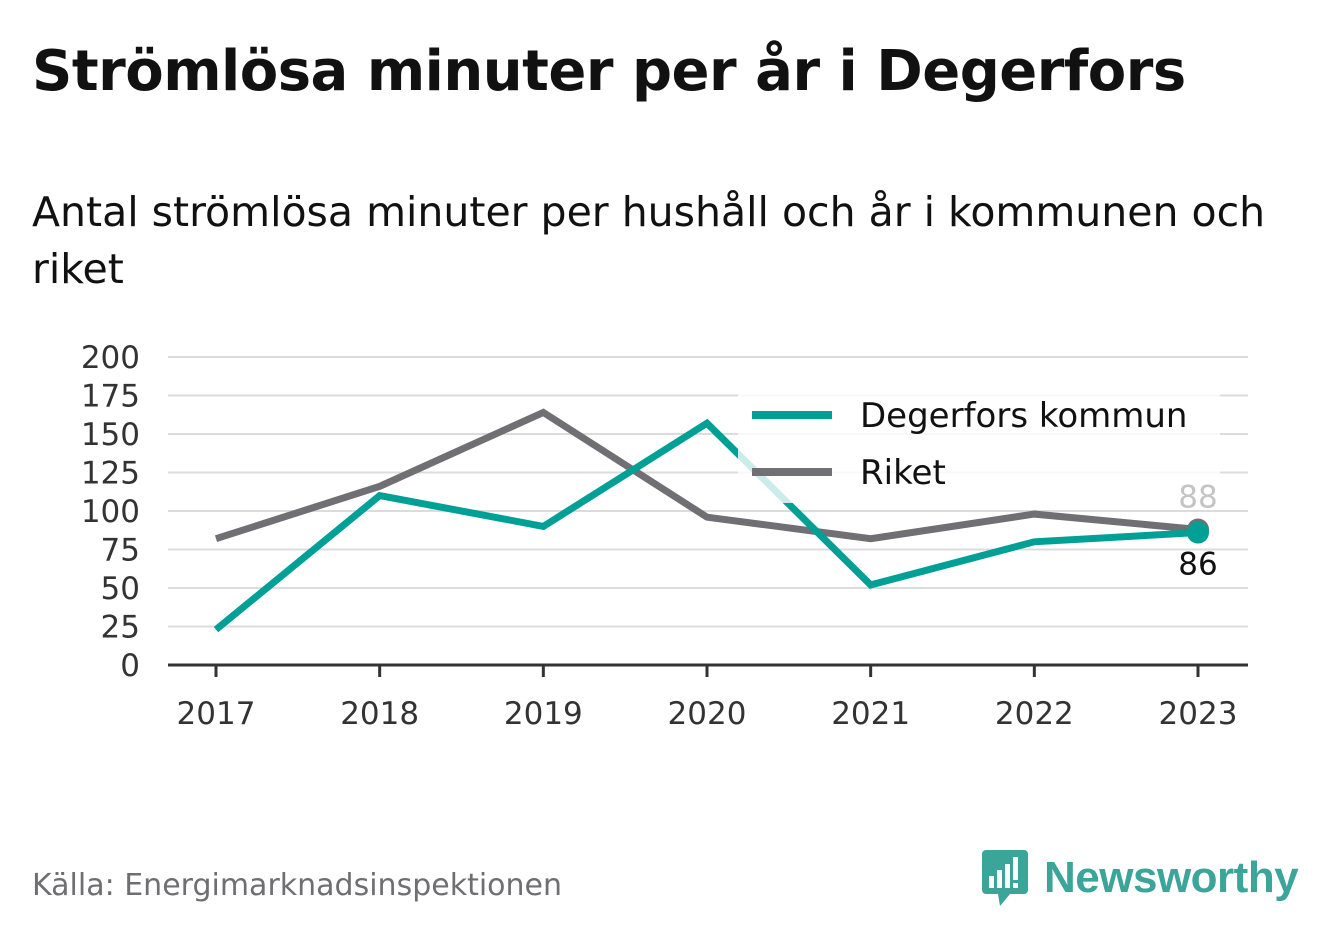 The height and width of the screenshot is (939, 1322). I want to click on x-tick-label: 2018, so click(379, 714).